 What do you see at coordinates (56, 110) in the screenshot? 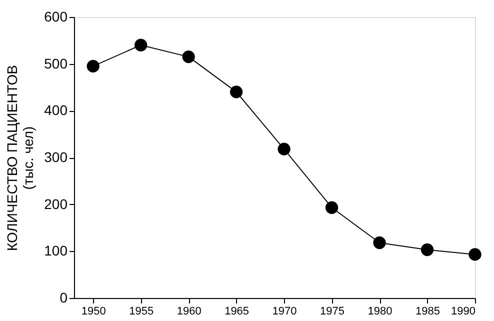
I see `y-tick-label: 400` at bounding box center [56, 110].